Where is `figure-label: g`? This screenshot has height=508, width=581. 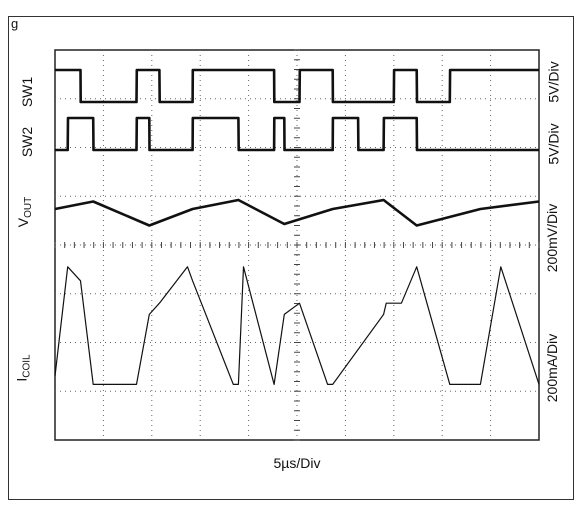
figure-label: g is located at coordinates (15, 23).